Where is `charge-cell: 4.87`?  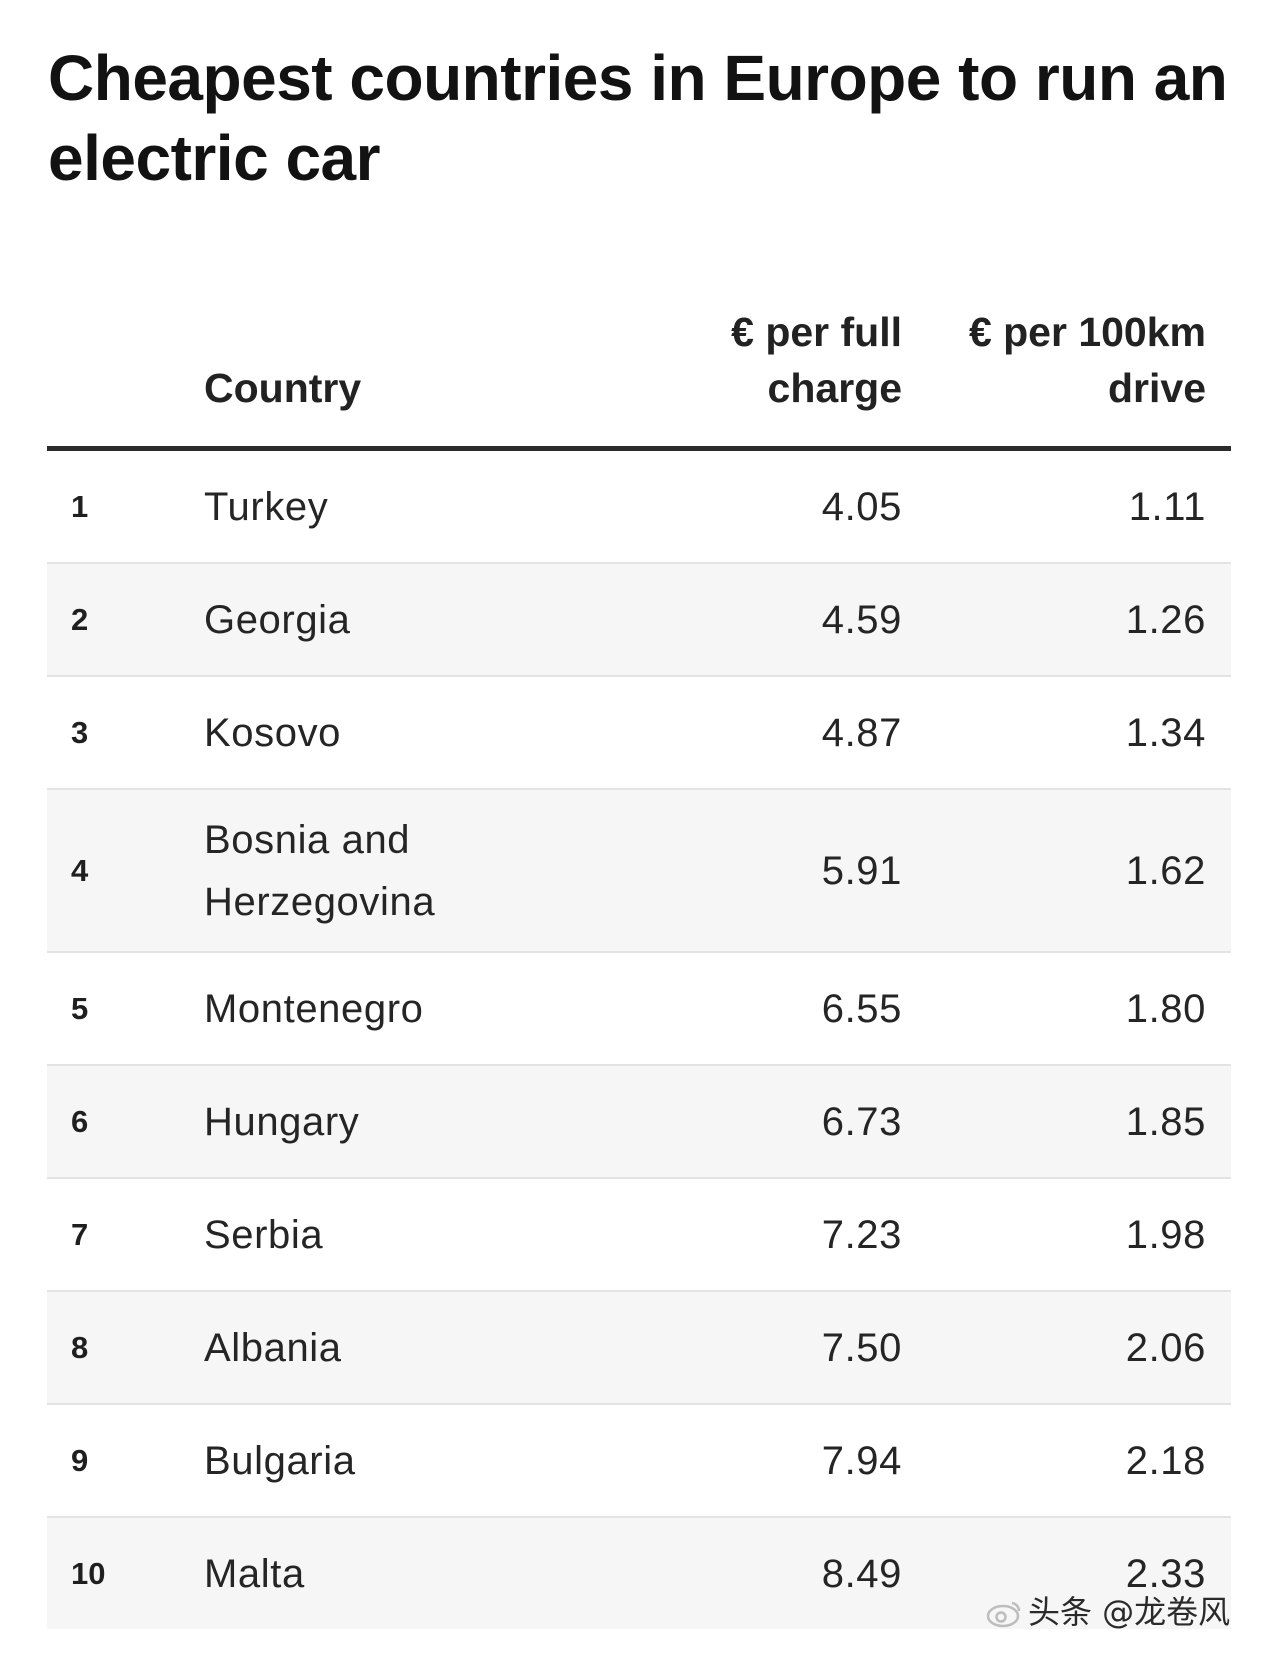 charge-cell: 4.87 is located at coordinates (763, 733).